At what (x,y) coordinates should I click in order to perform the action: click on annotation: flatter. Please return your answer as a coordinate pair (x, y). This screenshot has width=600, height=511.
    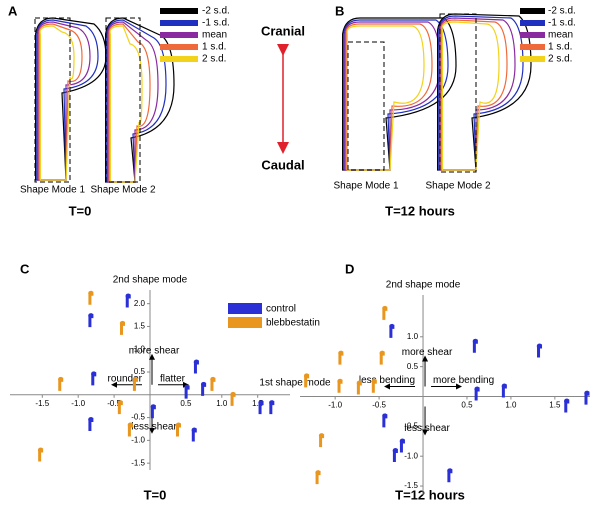
    Looking at the image, I should click on (173, 378).